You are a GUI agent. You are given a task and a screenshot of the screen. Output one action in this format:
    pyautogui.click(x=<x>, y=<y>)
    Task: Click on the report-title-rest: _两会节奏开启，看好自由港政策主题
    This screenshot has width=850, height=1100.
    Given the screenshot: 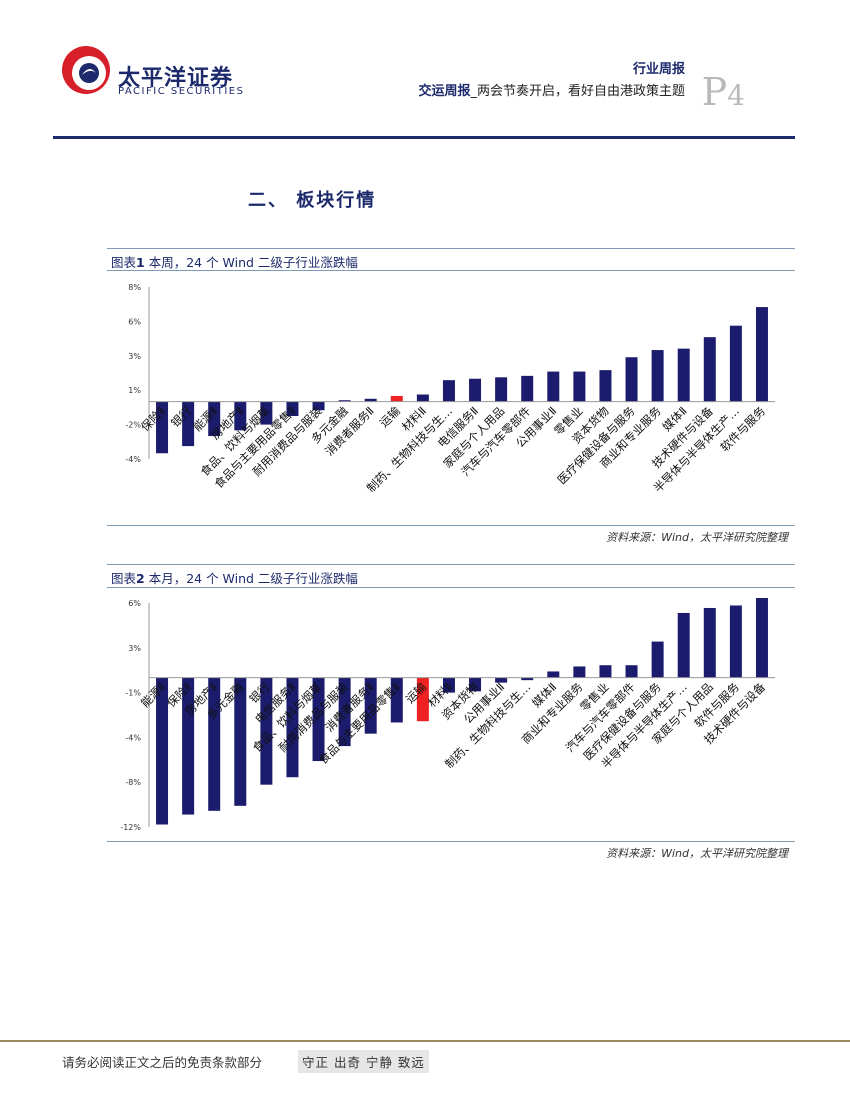 What is the action you would take?
    pyautogui.click(x=577, y=91)
    